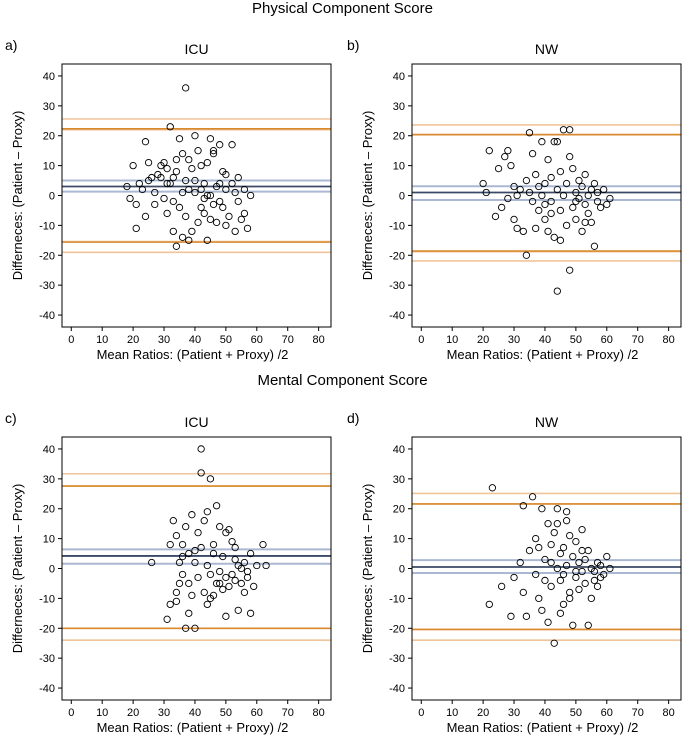 This screenshot has height=738, width=685. What do you see at coordinates (483, 340) in the screenshot?
I see `x-tick-label: 20` at bounding box center [483, 340].